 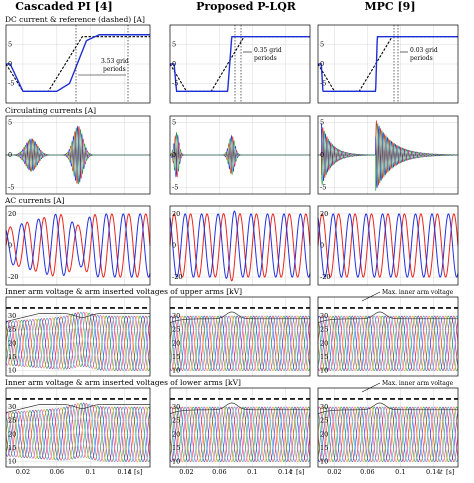 What do you see at coordinates (75, 19) in the screenshot?
I see `row-title-dc: DC current & reference (dashed) [A]` at bounding box center [75, 19].